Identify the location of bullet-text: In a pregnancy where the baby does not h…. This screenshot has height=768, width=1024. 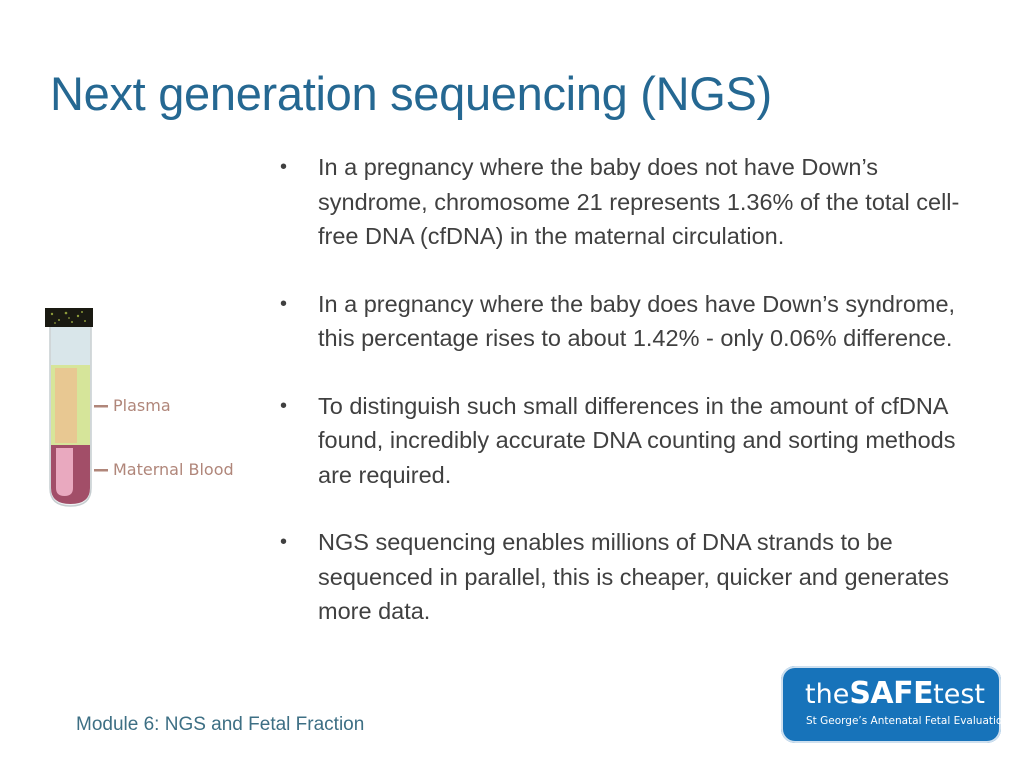
(639, 201).